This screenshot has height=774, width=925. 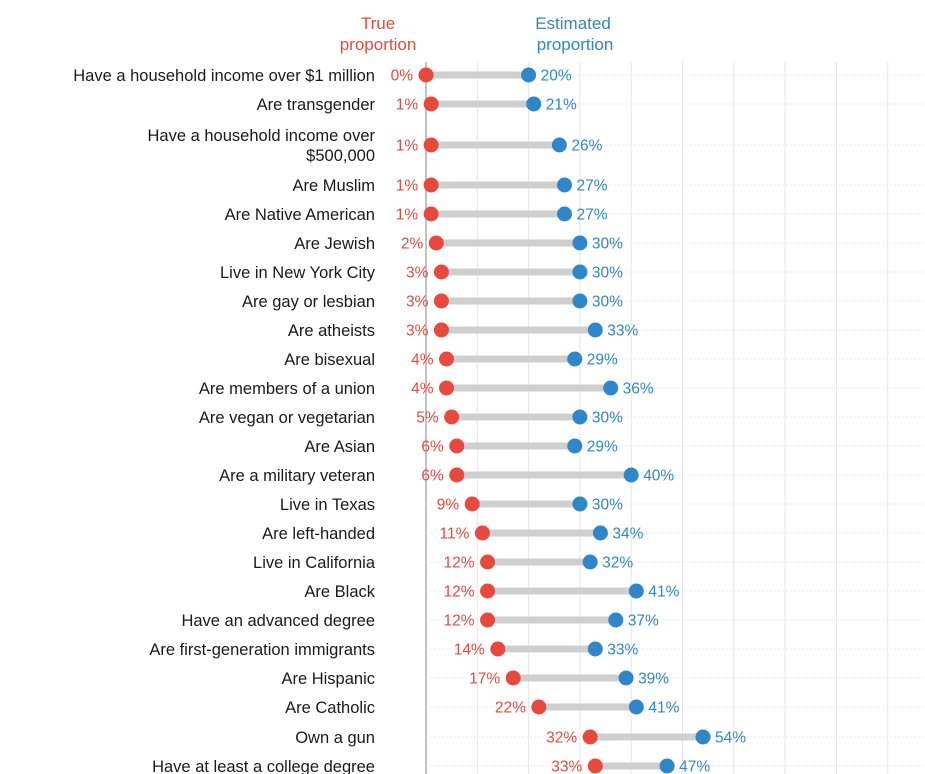 What do you see at coordinates (575, 44) in the screenshot?
I see `legend-estimated-line-2: proportion` at bounding box center [575, 44].